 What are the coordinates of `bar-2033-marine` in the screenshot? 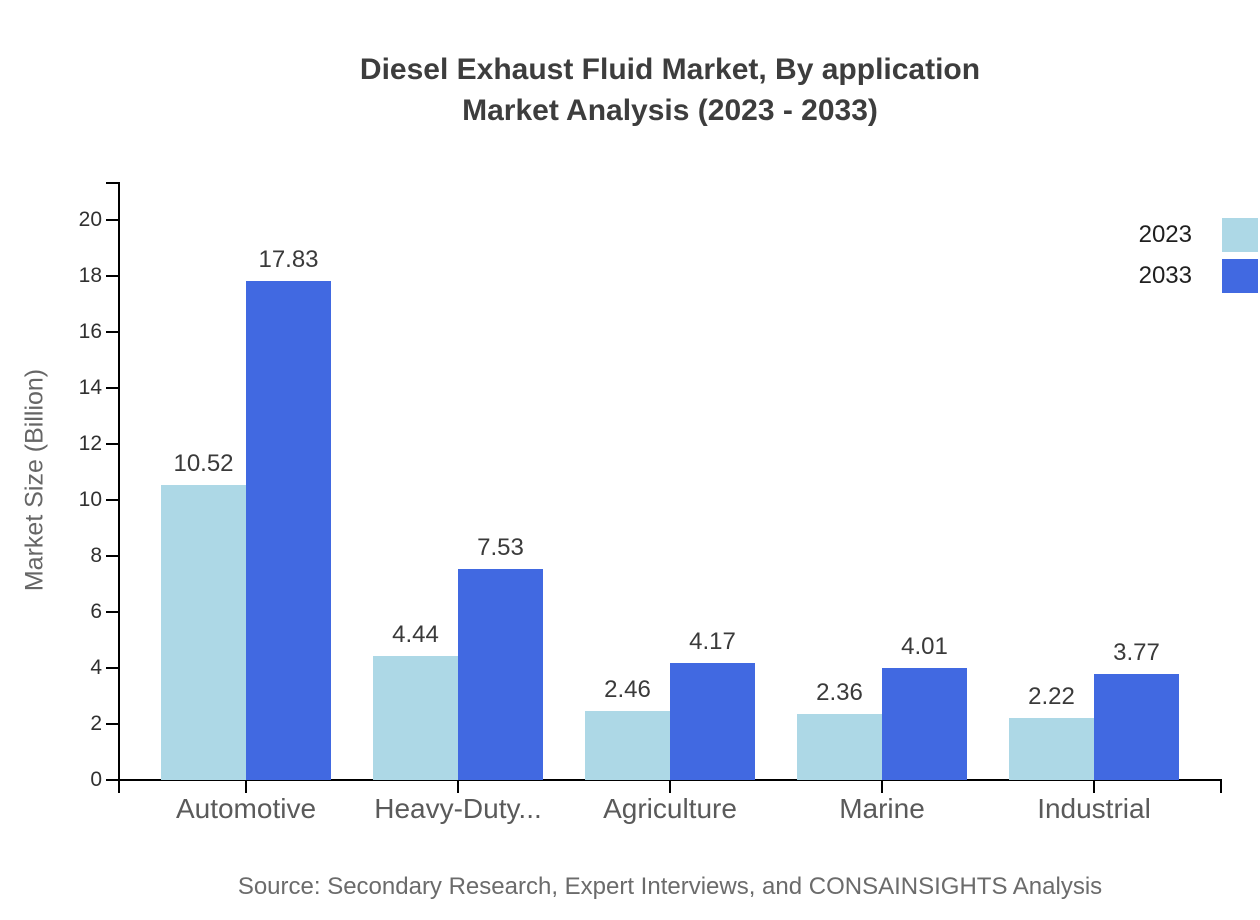 It's located at (924, 723).